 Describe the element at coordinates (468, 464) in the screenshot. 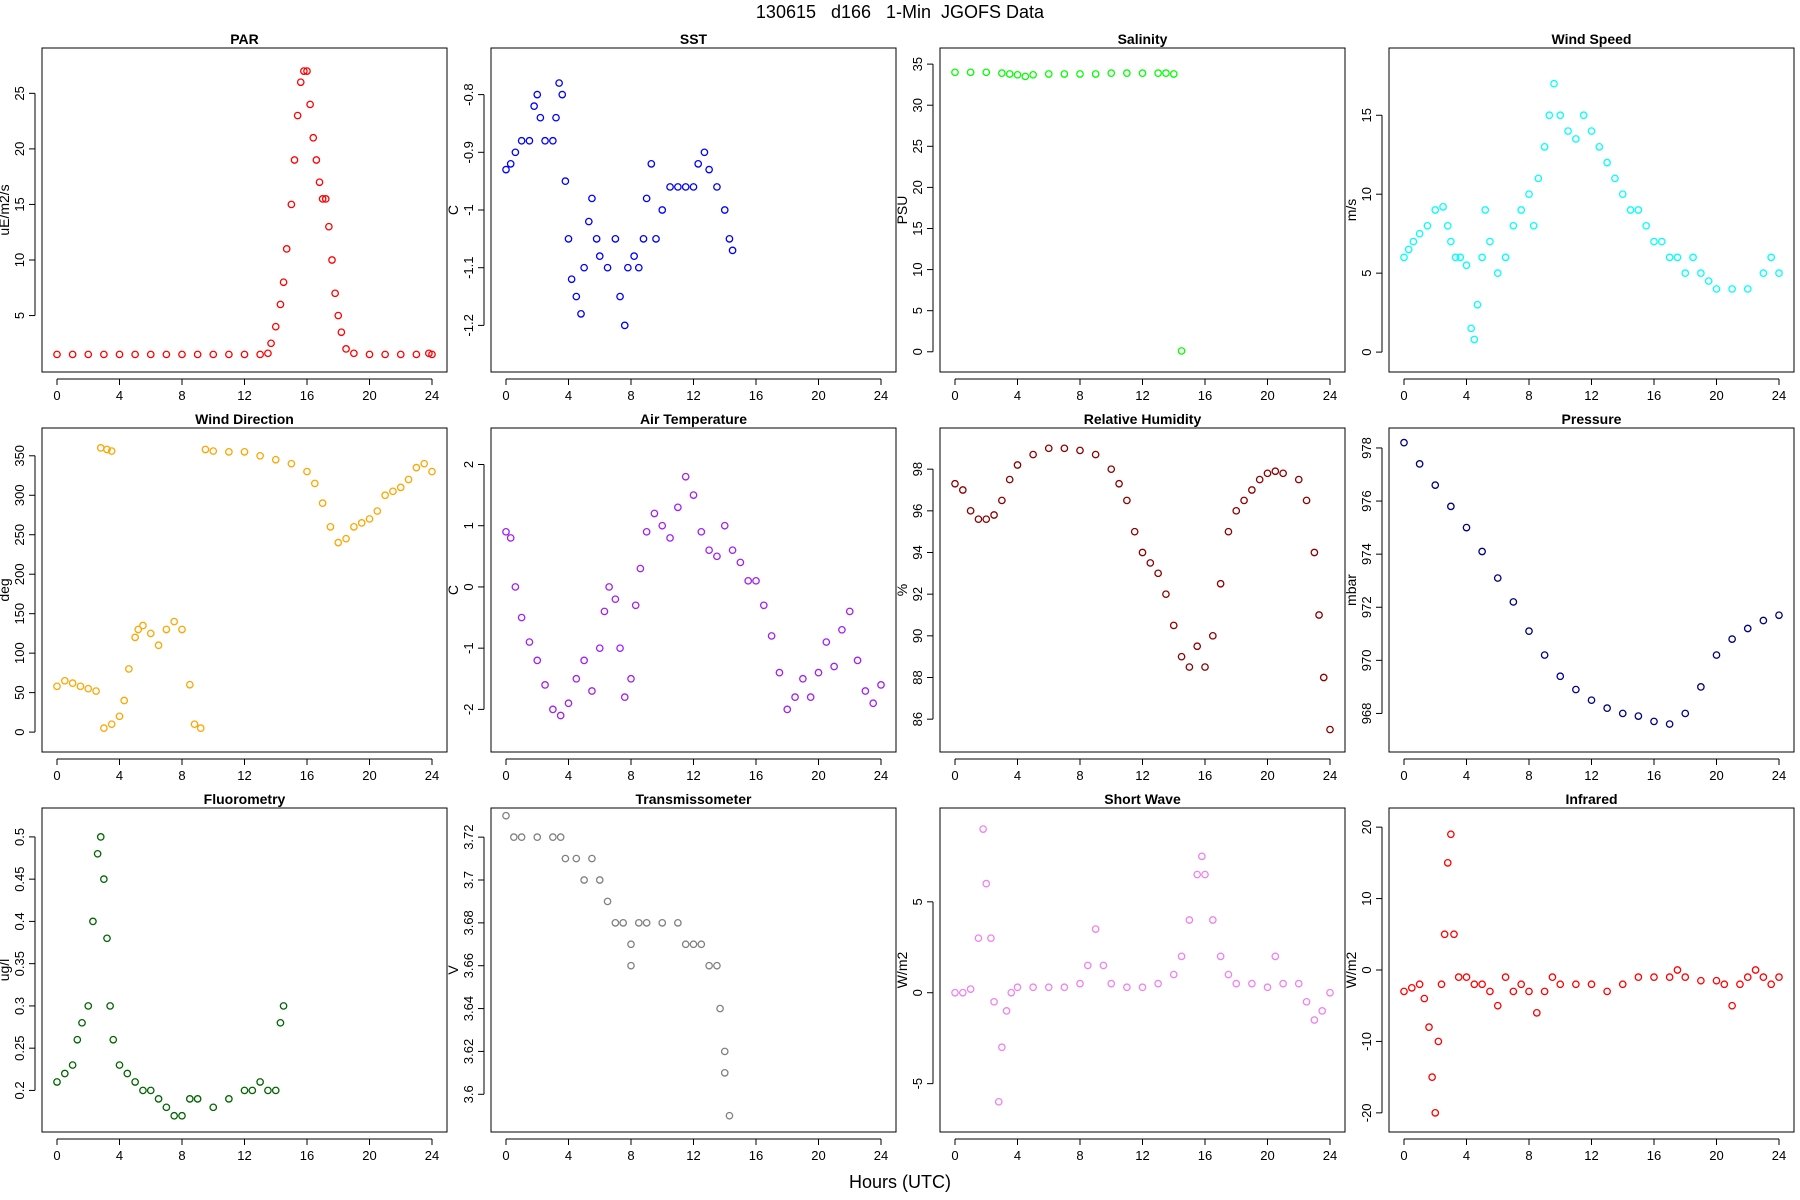

I see `y-tick-label: 2` at that location.